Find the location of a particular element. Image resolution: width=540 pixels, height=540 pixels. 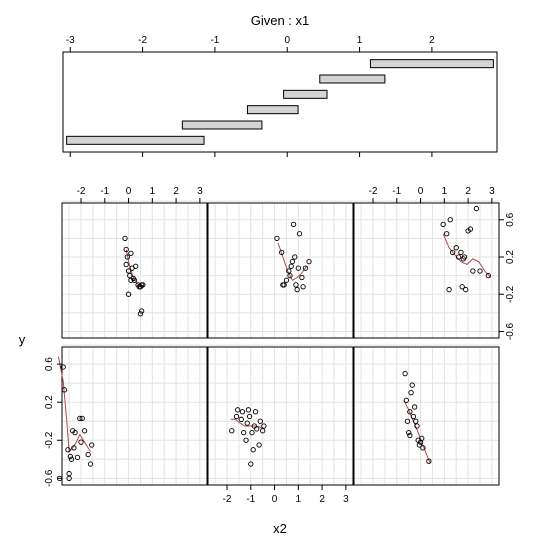

panel-top-middle is located at coordinates (280, 269).